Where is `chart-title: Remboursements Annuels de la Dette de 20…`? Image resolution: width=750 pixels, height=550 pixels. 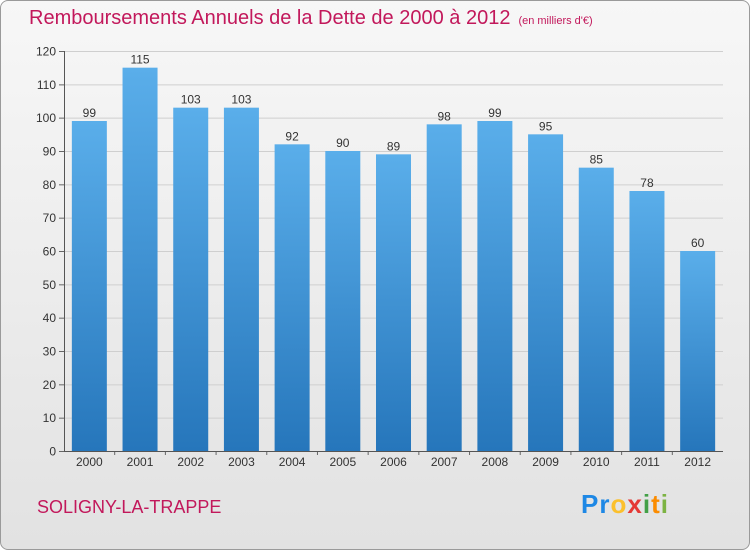
chart-title: Remboursements Annuels de la Dette de 20… is located at coordinates (311, 18).